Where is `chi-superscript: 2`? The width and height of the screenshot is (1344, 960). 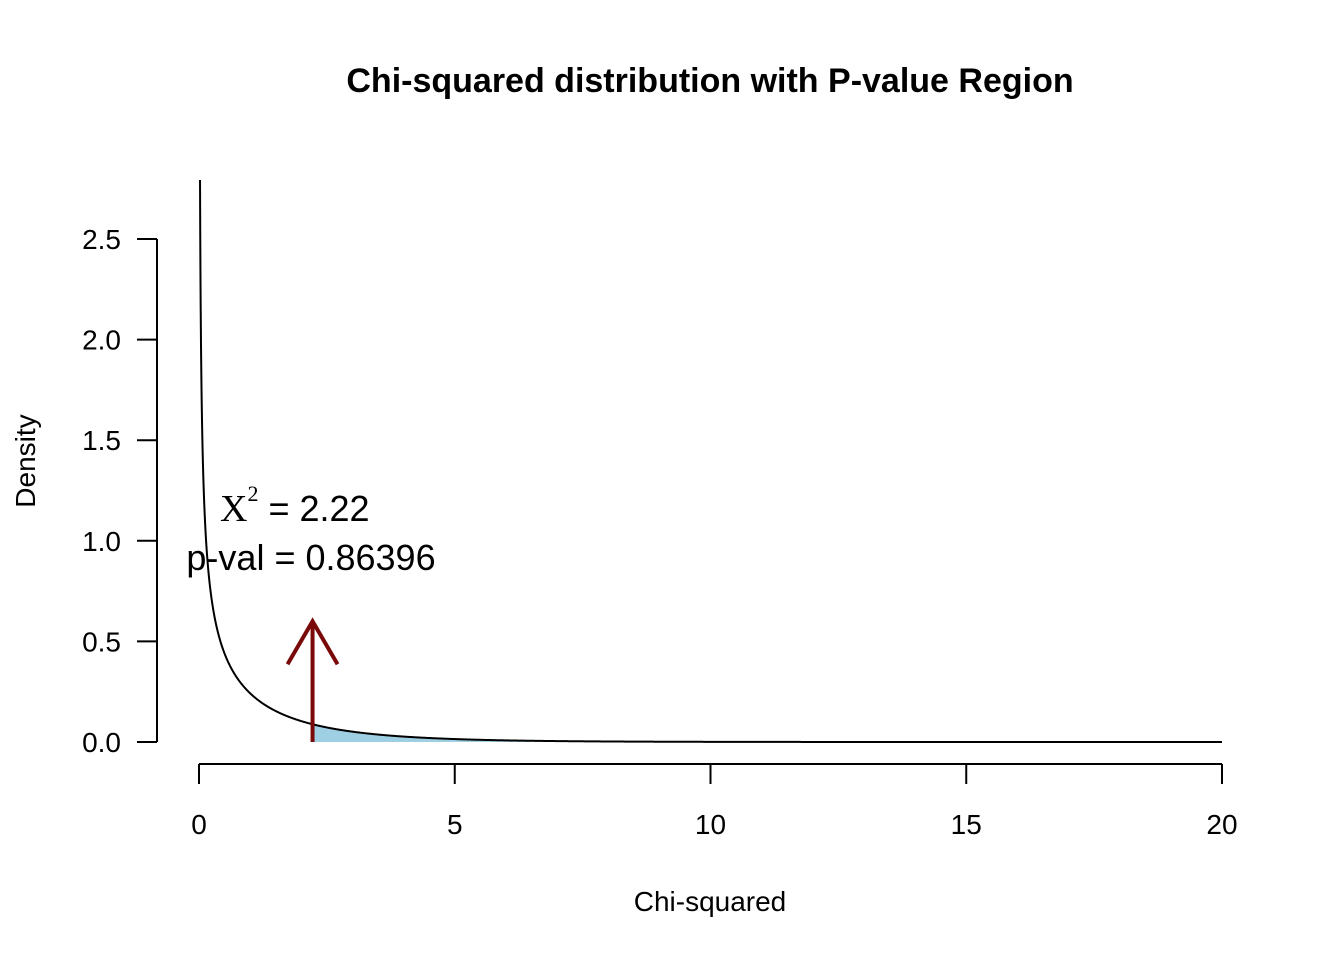 chi-superscript: 2 is located at coordinates (252, 493).